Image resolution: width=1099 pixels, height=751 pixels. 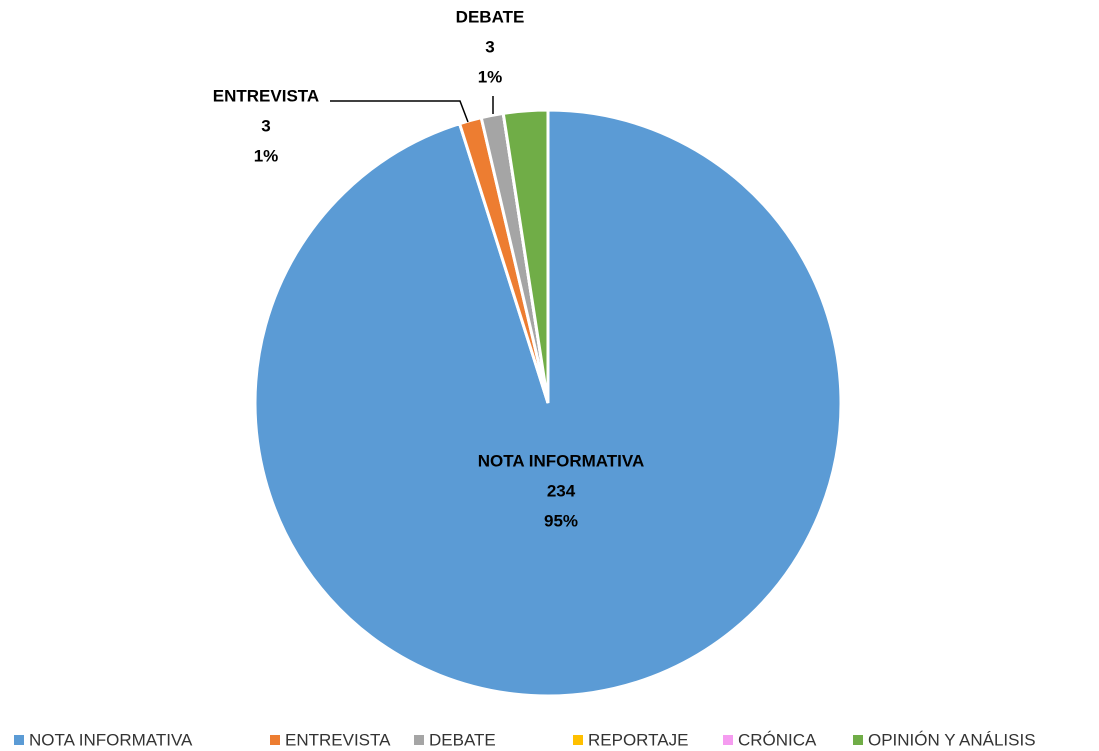 What do you see at coordinates (561, 460) in the screenshot?
I see `data-label-name: NOTA INFORMATIVA` at bounding box center [561, 460].